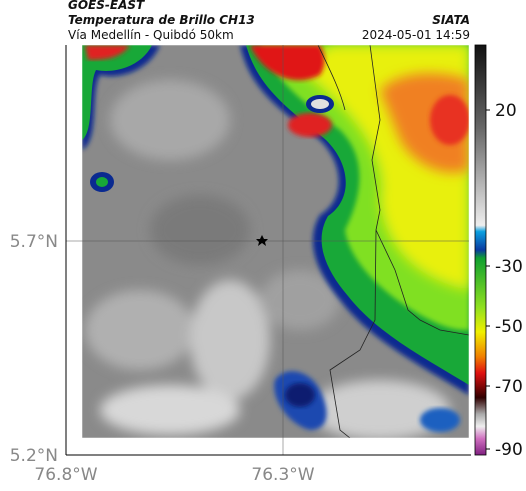 This screenshot has width=526, height=491. I want to click on source: SIATA, so click(451, 20).